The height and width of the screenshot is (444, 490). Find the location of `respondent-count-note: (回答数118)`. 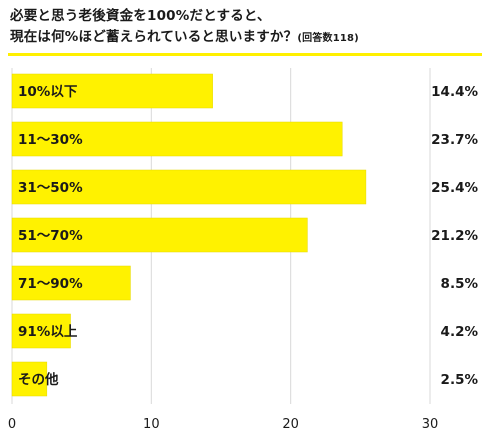

respondent-count-note: (回答数118) is located at coordinates (328, 38).